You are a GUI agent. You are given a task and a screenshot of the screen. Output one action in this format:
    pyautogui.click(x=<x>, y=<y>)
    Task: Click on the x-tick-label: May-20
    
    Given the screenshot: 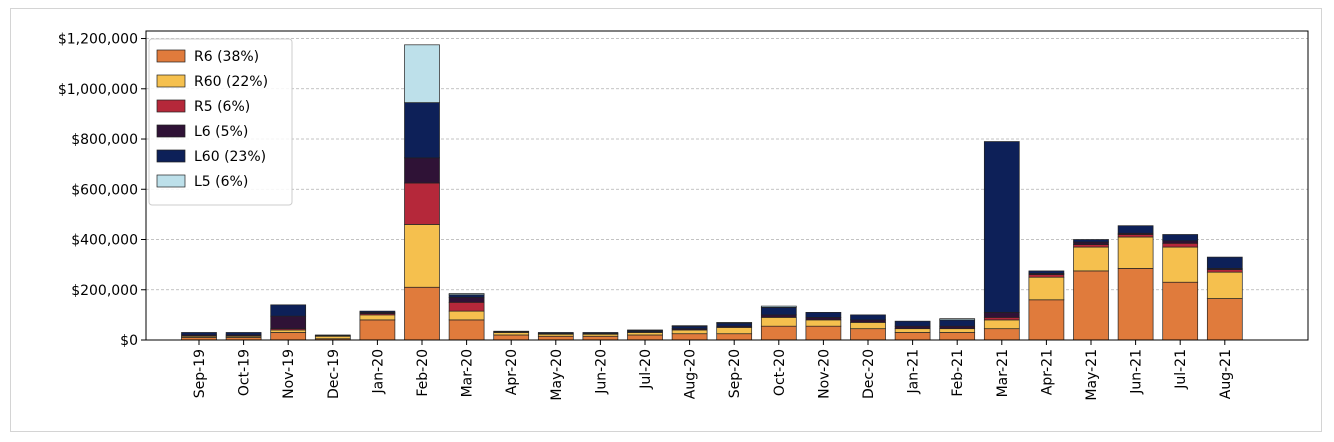 What is the action you would take?
    pyautogui.click(x=557, y=375)
    